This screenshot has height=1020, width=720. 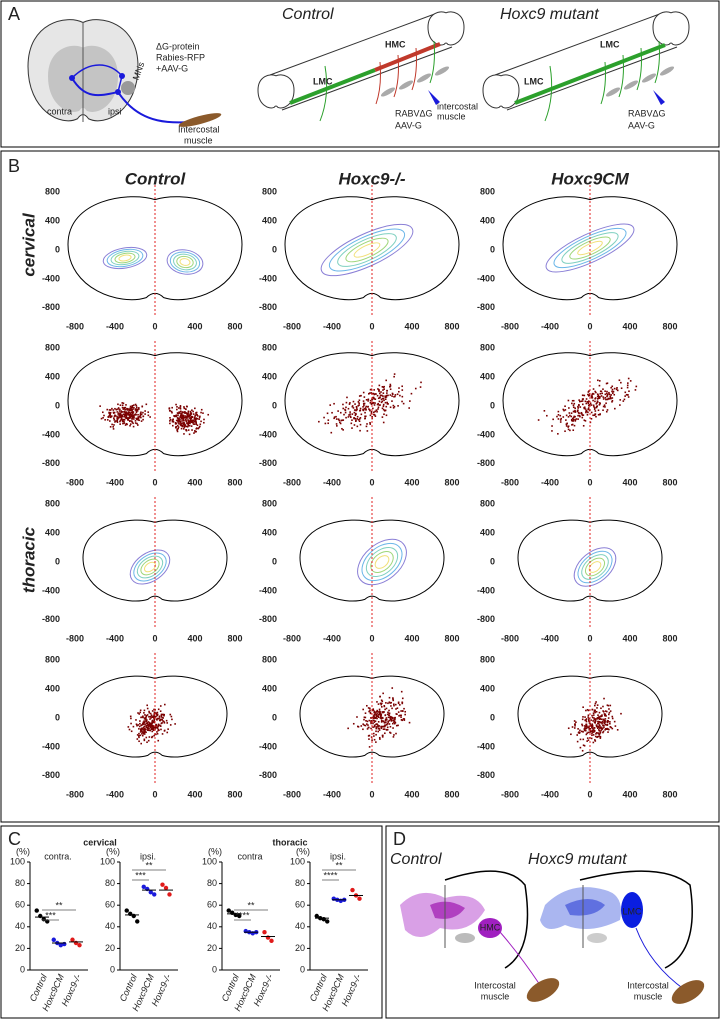 I want to click on y-tick-label: 20, so click(x=20, y=948).